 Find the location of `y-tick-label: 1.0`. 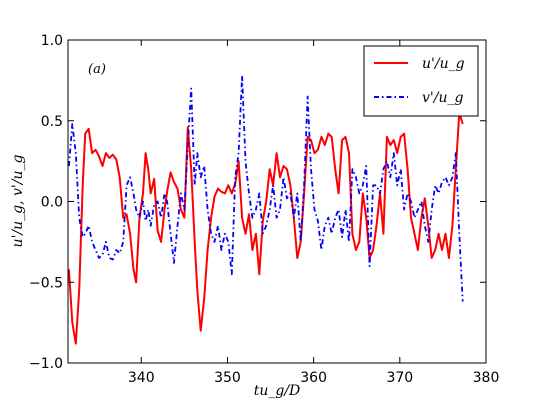

y-tick-label: 1.0 is located at coordinates (52, 41).